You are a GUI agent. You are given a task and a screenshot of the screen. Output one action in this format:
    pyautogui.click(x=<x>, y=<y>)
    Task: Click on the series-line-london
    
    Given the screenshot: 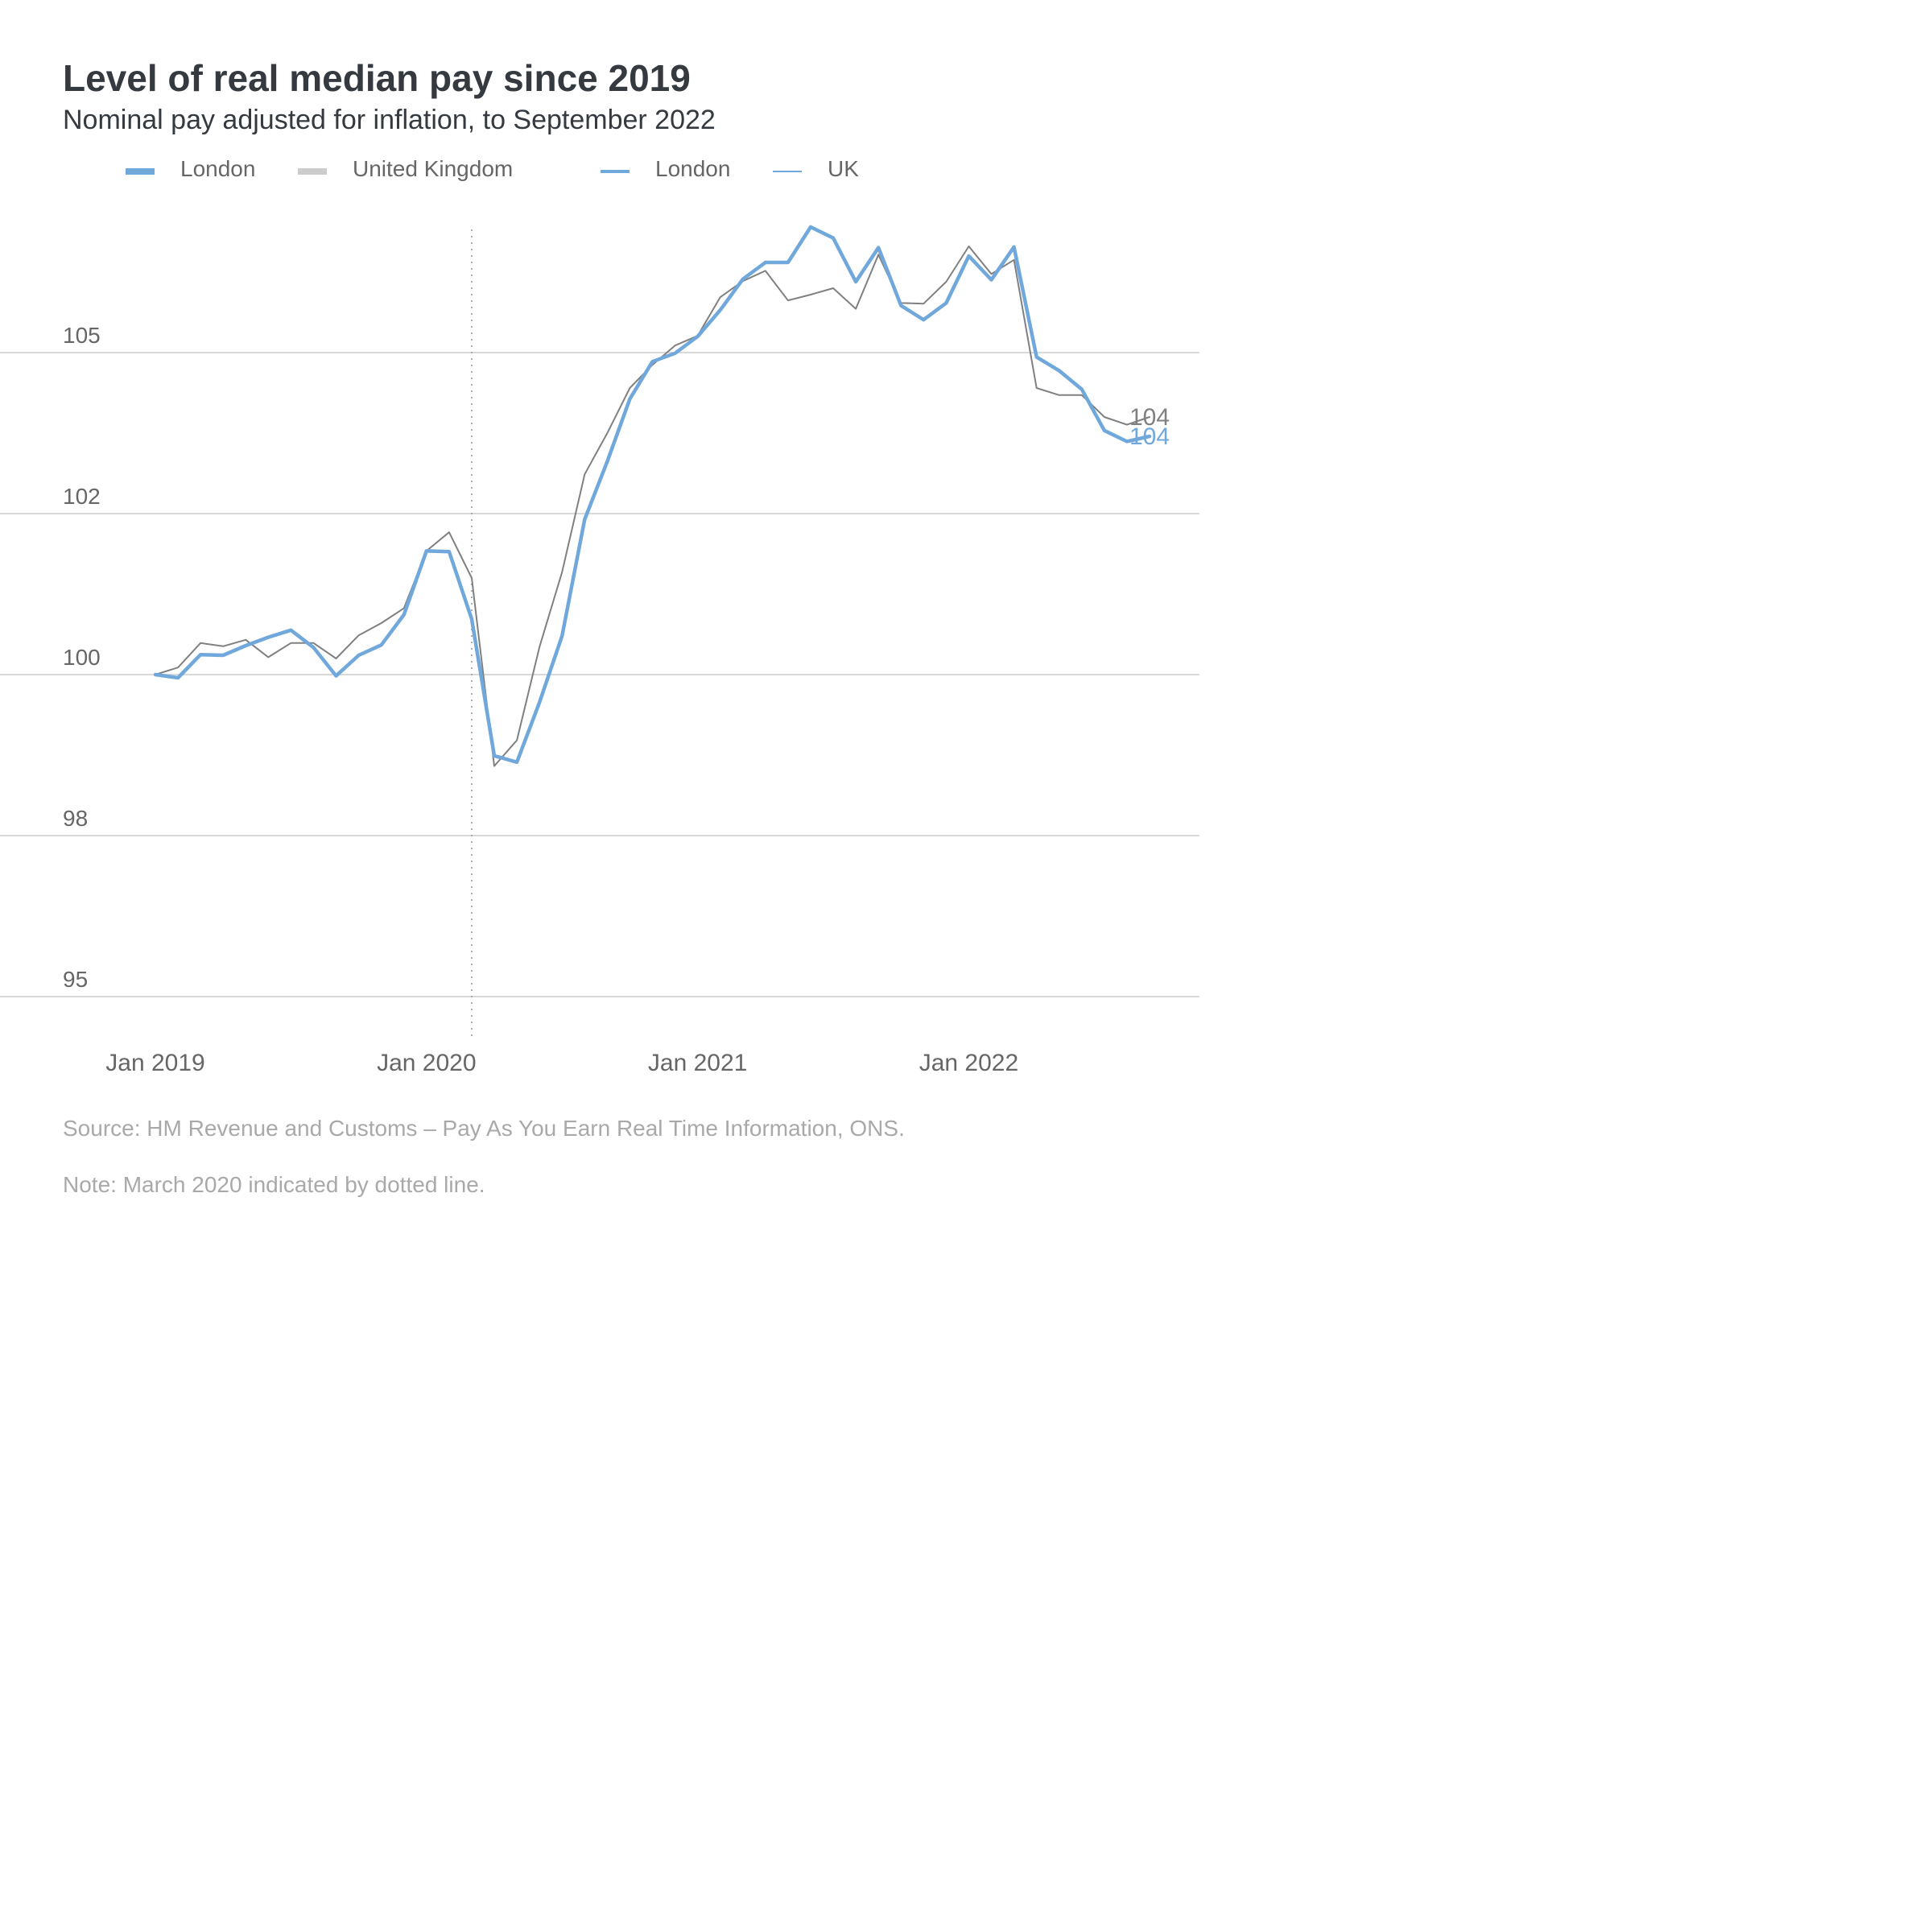 What is the action you would take?
    pyautogui.click(x=652, y=495)
    